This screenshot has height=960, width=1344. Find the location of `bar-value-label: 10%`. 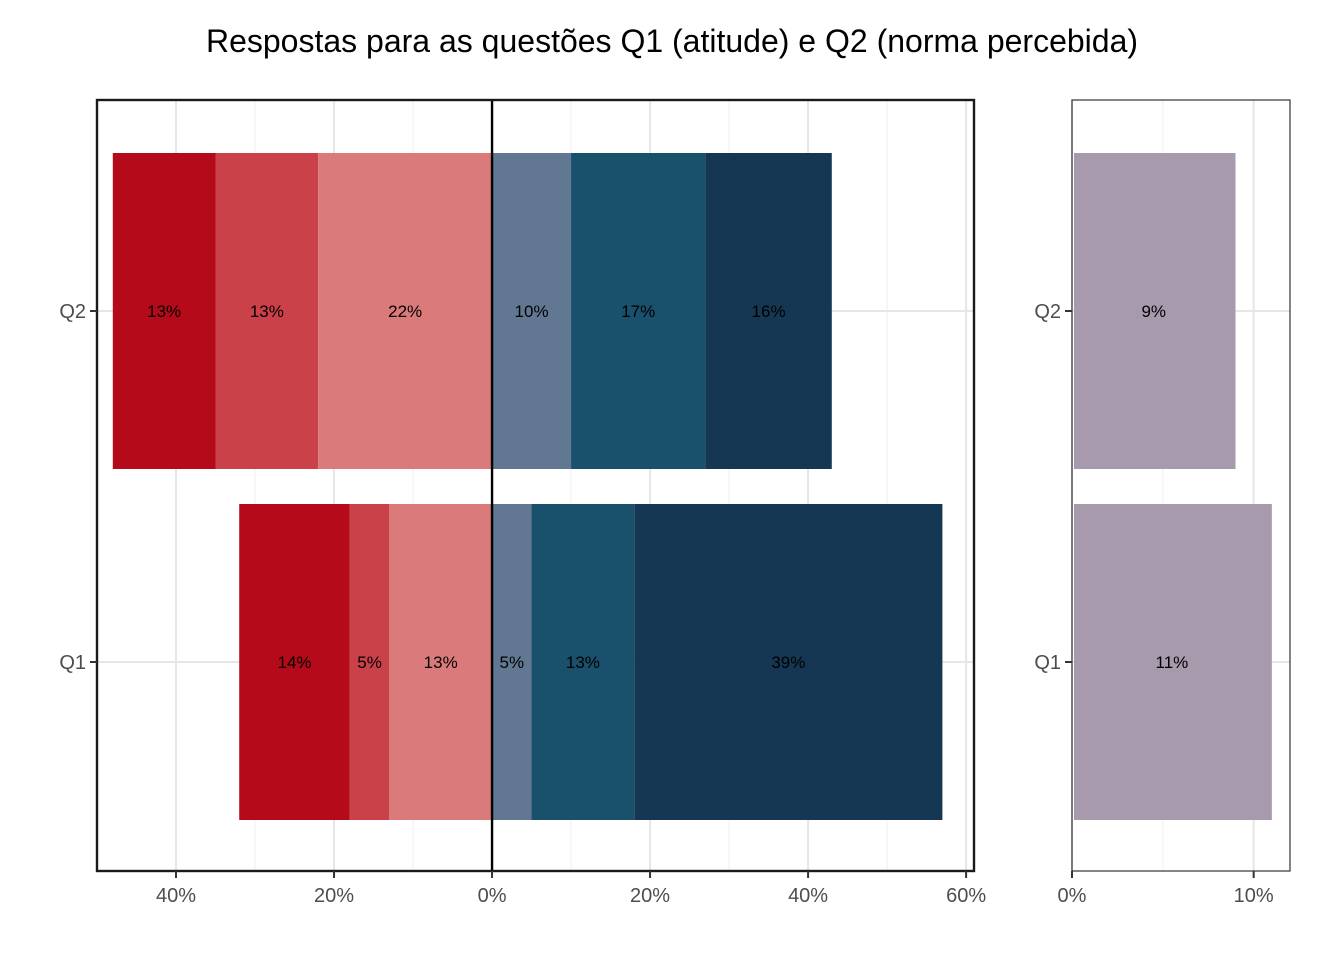

bar-value-label: 10% is located at coordinates (532, 311).